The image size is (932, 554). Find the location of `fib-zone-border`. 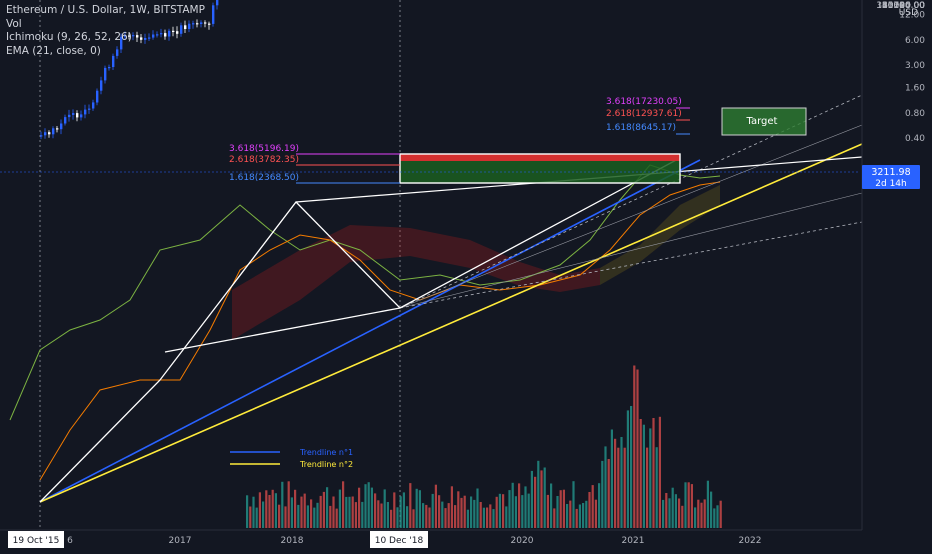

fib-zone-border is located at coordinates (540, 168).